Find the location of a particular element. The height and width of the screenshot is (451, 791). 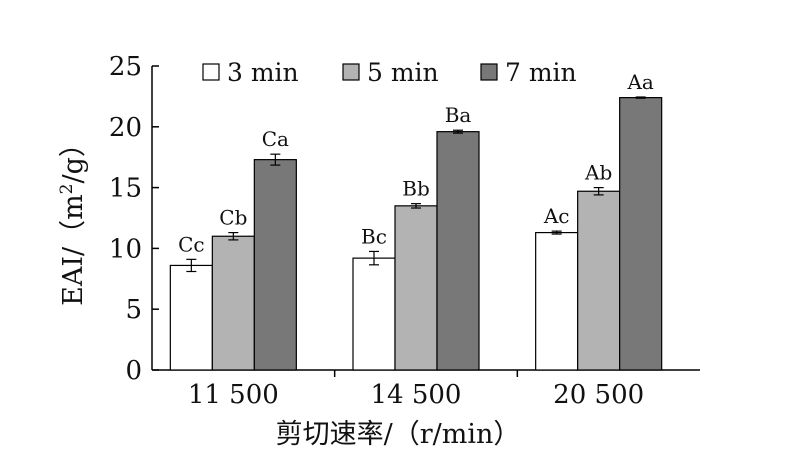

y-axis: 0 5 10 15 20 25 is located at coordinates (134, 219).